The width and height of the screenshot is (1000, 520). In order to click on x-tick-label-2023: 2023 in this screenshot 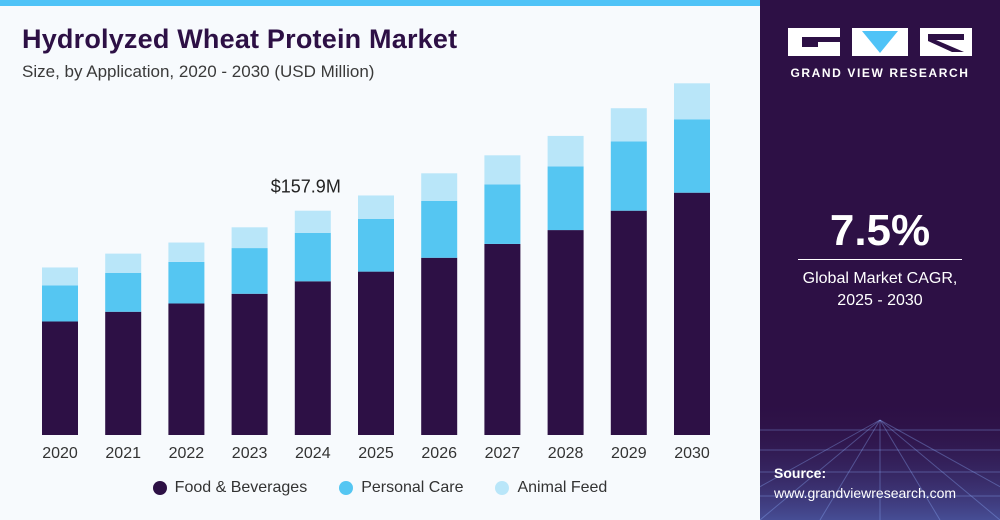, I will do `click(250, 453)`.